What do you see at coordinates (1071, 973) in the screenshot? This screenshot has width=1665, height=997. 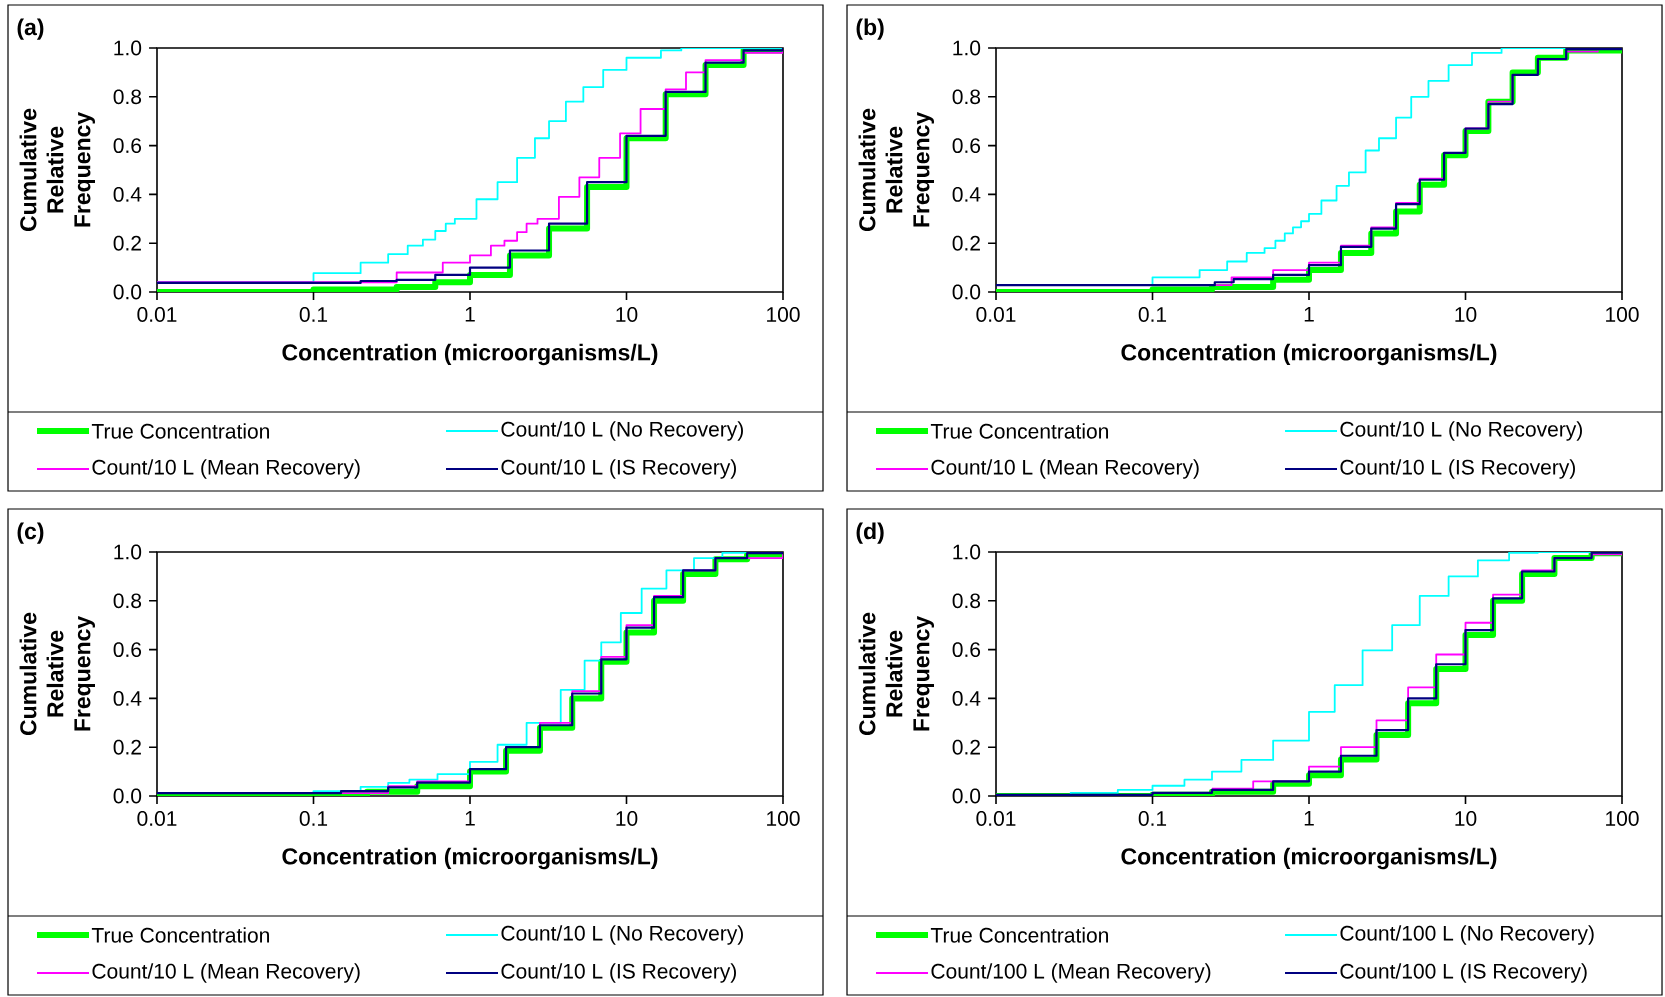 I see `legend-label: Count/100 L (Mean Recovery)` at bounding box center [1071, 973].